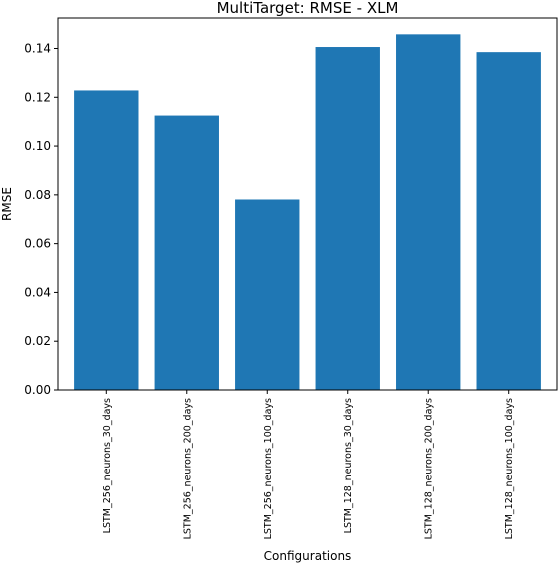 The image size is (559, 564). Describe the element at coordinates (37, 244) in the screenshot. I see `y-tick-label: 0.06` at that location.